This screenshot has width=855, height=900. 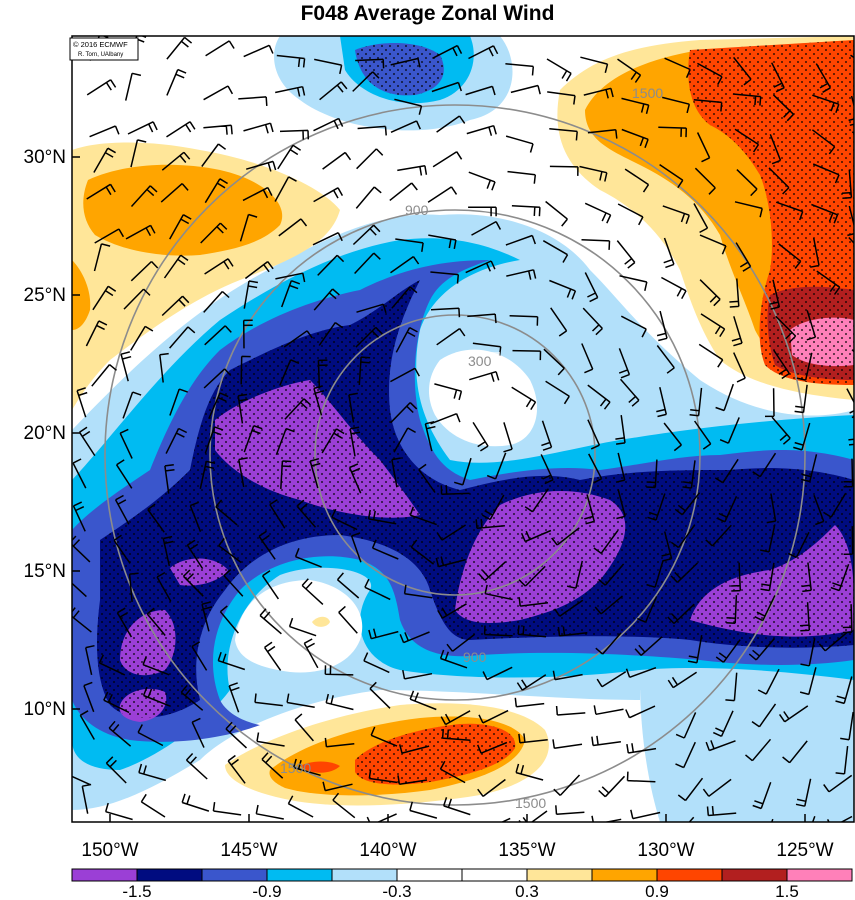 What do you see at coordinates (76, 433) in the screenshot?
I see `y-axis` at bounding box center [76, 433].